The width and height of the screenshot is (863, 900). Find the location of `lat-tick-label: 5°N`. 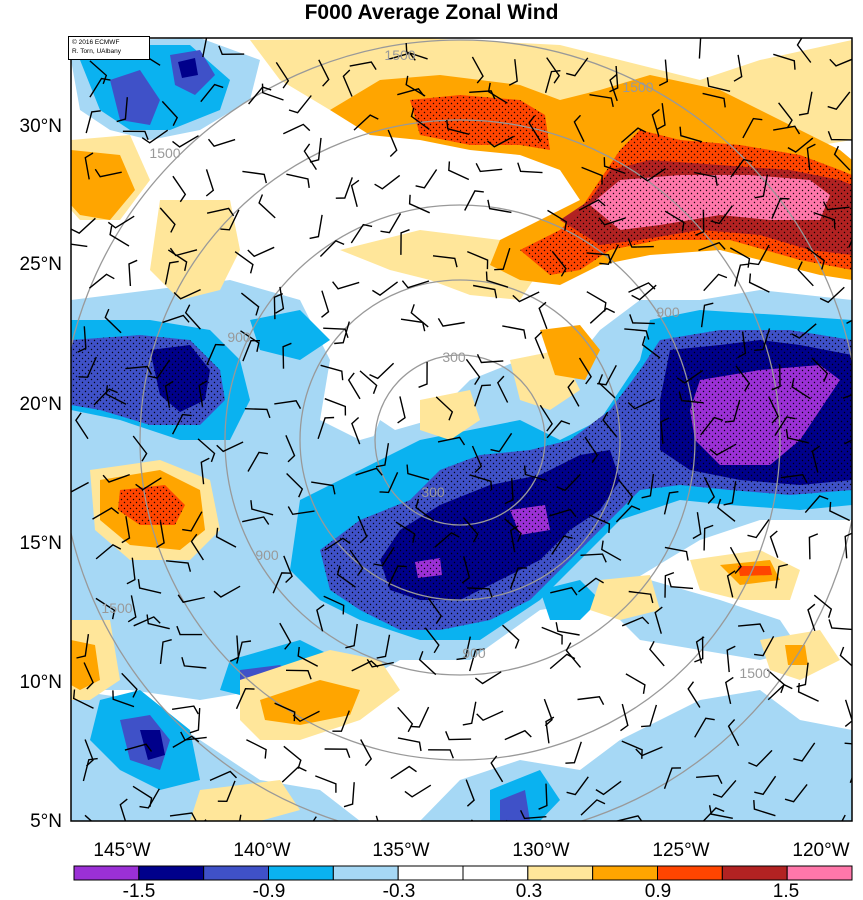

lat-tick-label: 5°N is located at coordinates (46, 821).